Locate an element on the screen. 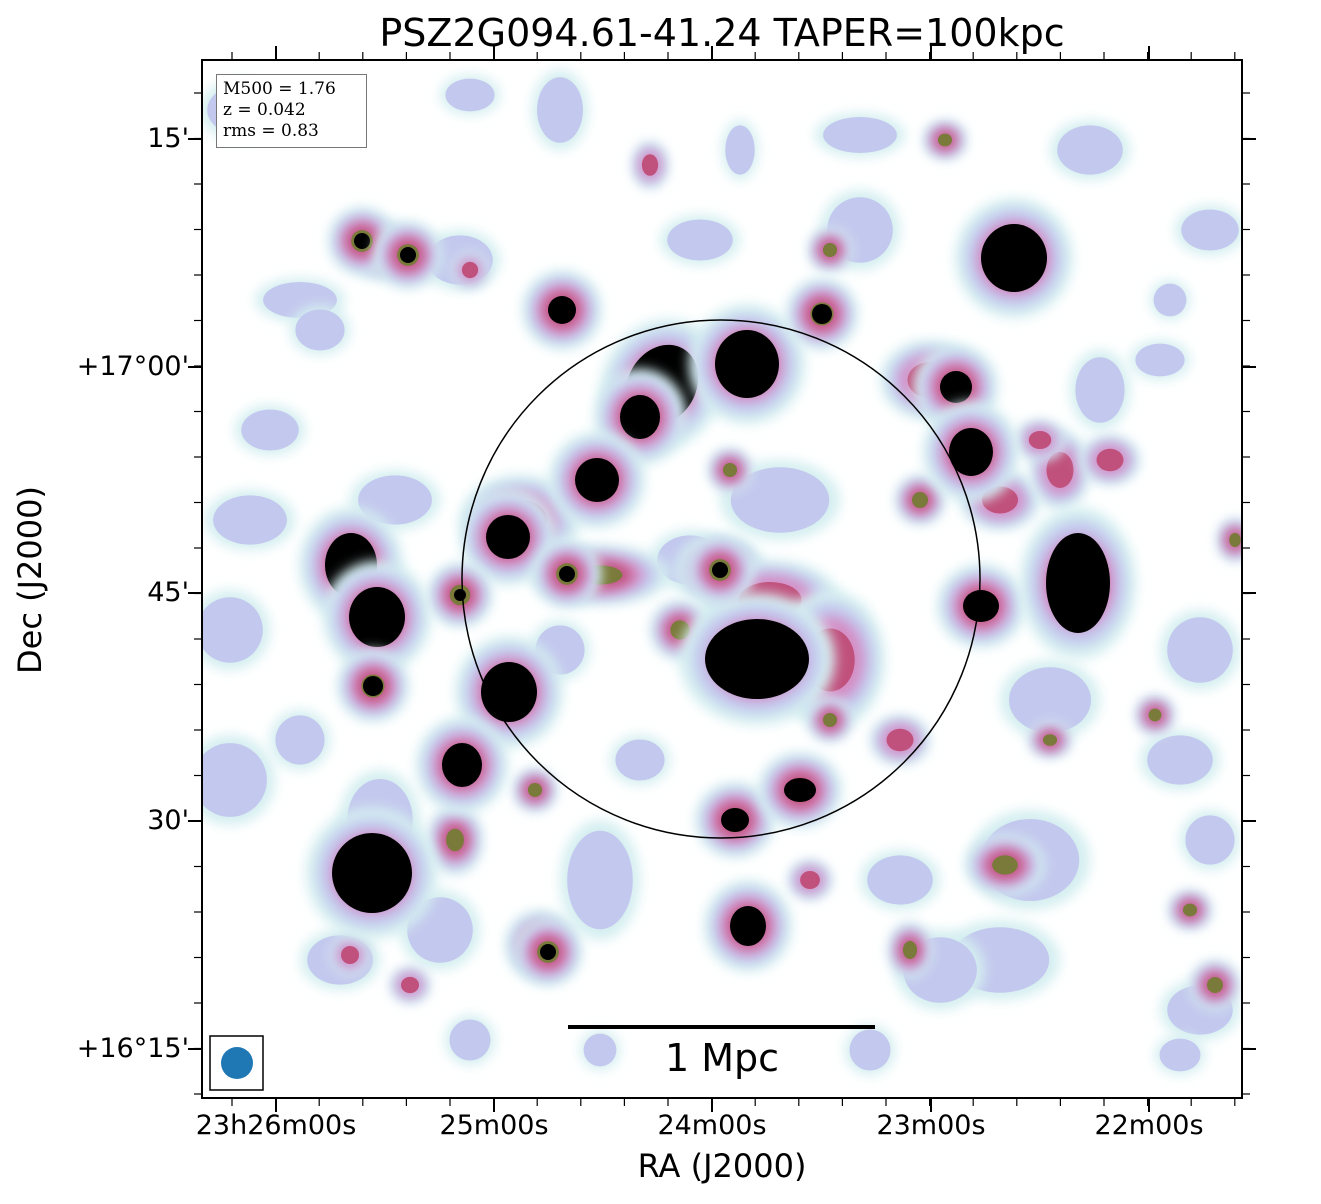 The height and width of the screenshot is (1204, 1321). x-tick-label: 23h26m00s is located at coordinates (276, 1125).